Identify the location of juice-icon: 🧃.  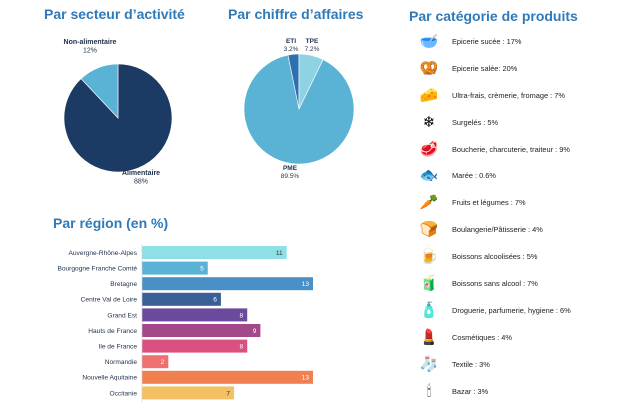
(429, 282).